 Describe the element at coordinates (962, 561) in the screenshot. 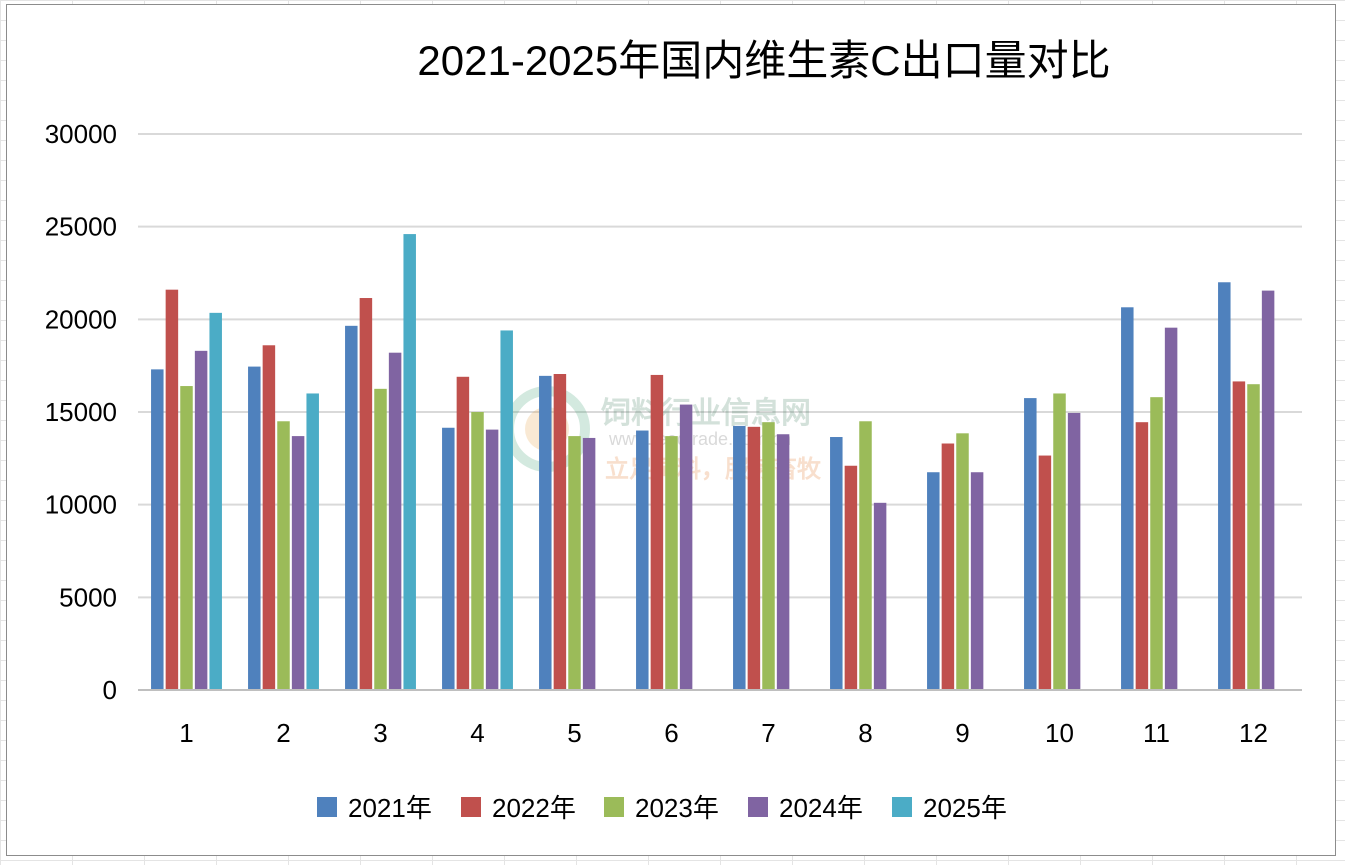

I see `bar-2023年-9` at that location.